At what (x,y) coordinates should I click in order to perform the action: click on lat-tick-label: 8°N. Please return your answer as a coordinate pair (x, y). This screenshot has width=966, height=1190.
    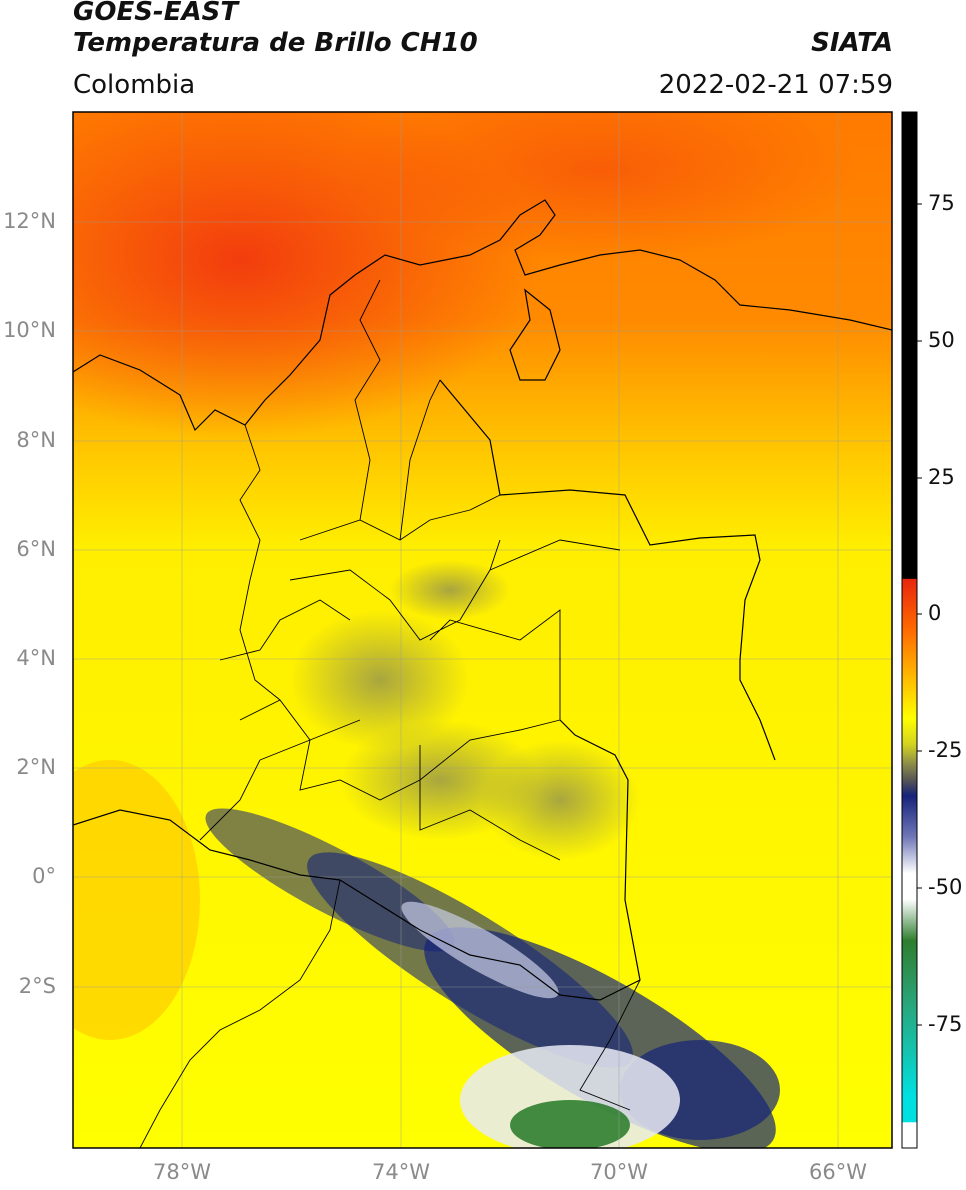
    Looking at the image, I should click on (36, 440).